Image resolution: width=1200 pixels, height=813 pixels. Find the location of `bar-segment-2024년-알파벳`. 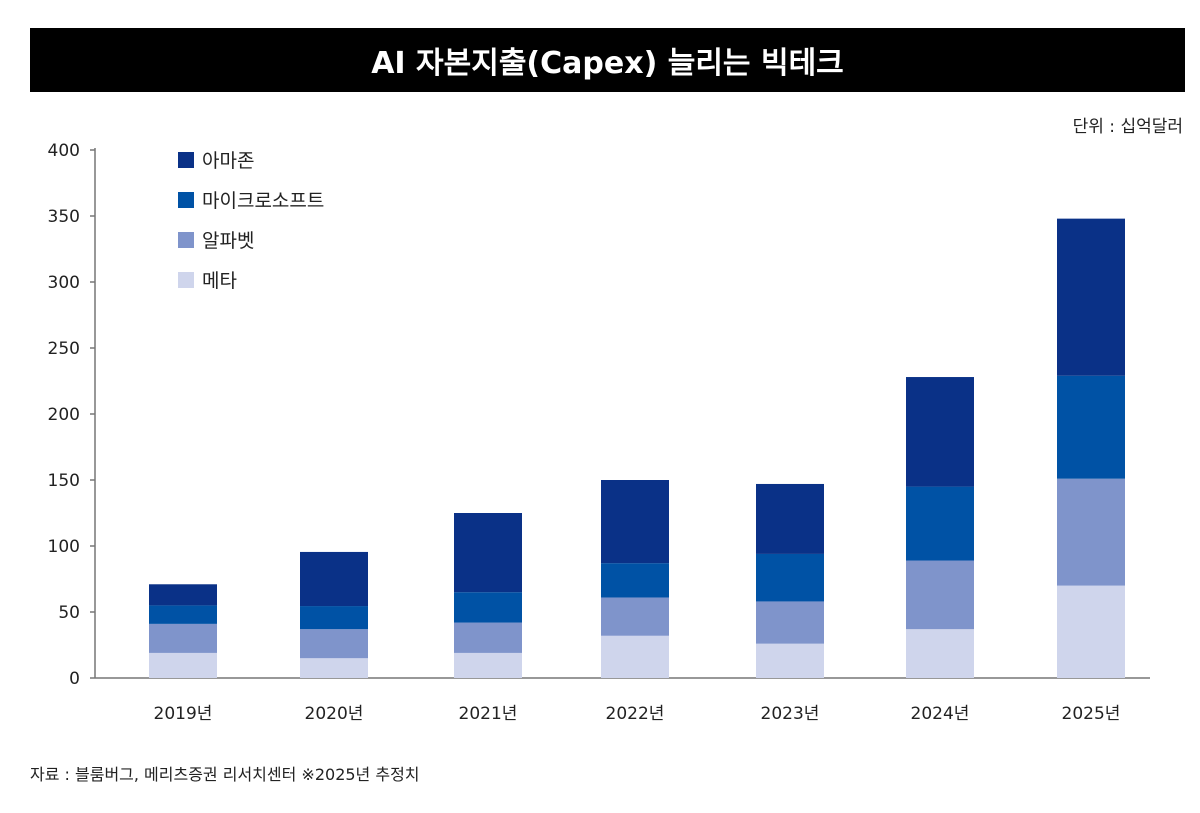

bar-segment-2024년-알파벳 is located at coordinates (940, 595).